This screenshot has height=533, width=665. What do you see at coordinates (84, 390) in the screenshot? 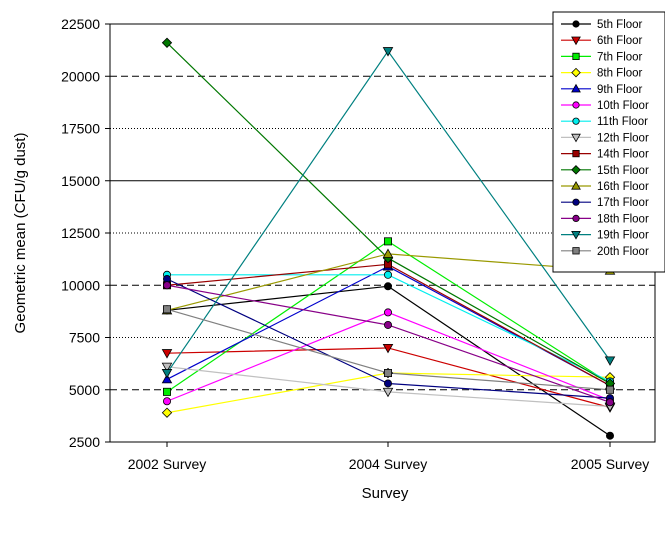
I see `y-tick-label: 5000` at bounding box center [84, 390].